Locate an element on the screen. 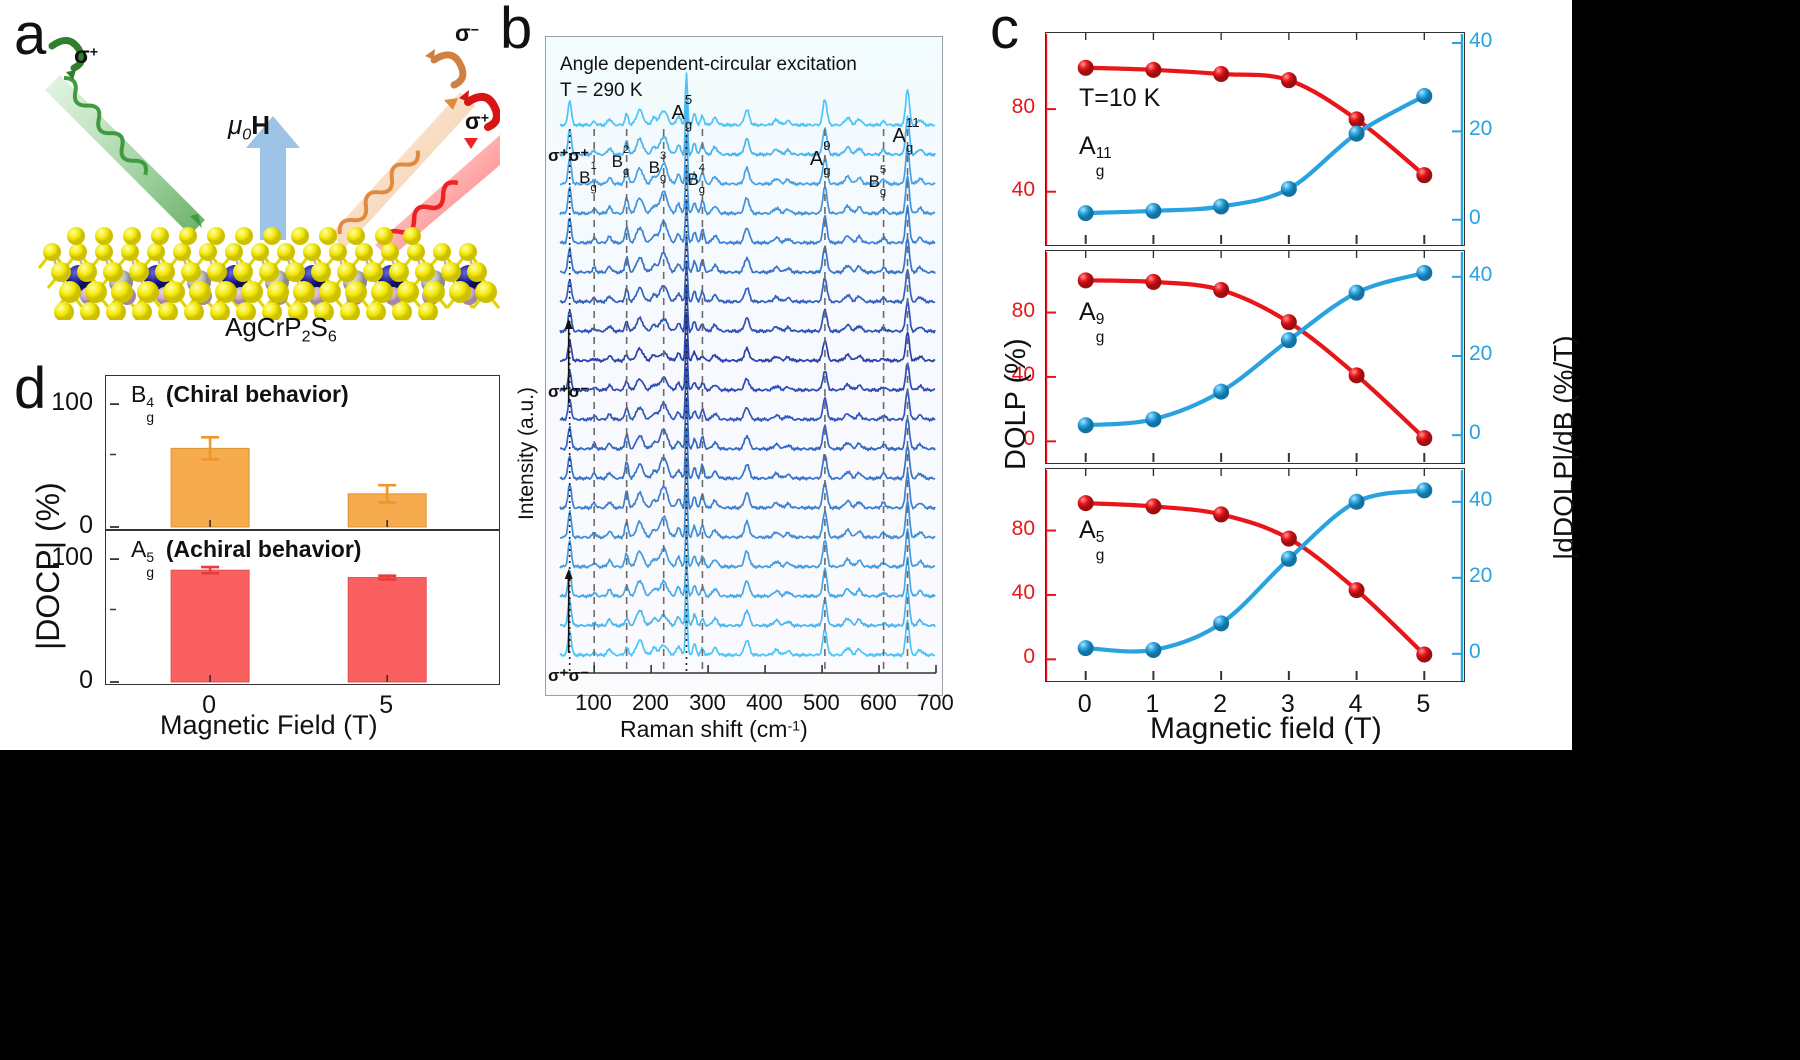 The height and width of the screenshot is (1060, 1800). panel-a-schematic: σ+ σ− σ+ μ0H is located at coordinates (265, 171).